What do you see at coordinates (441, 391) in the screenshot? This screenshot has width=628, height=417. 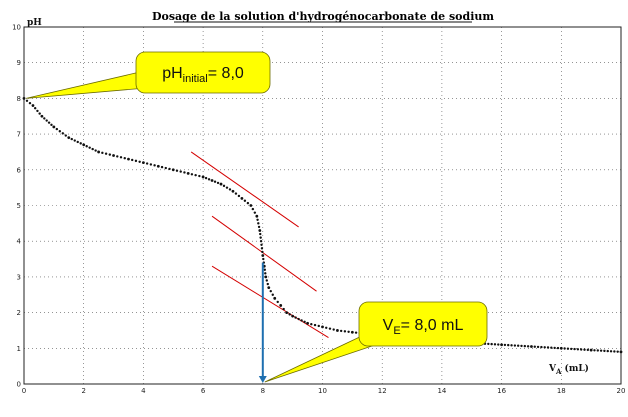 I see `x-tick-label: 14` at bounding box center [441, 391].